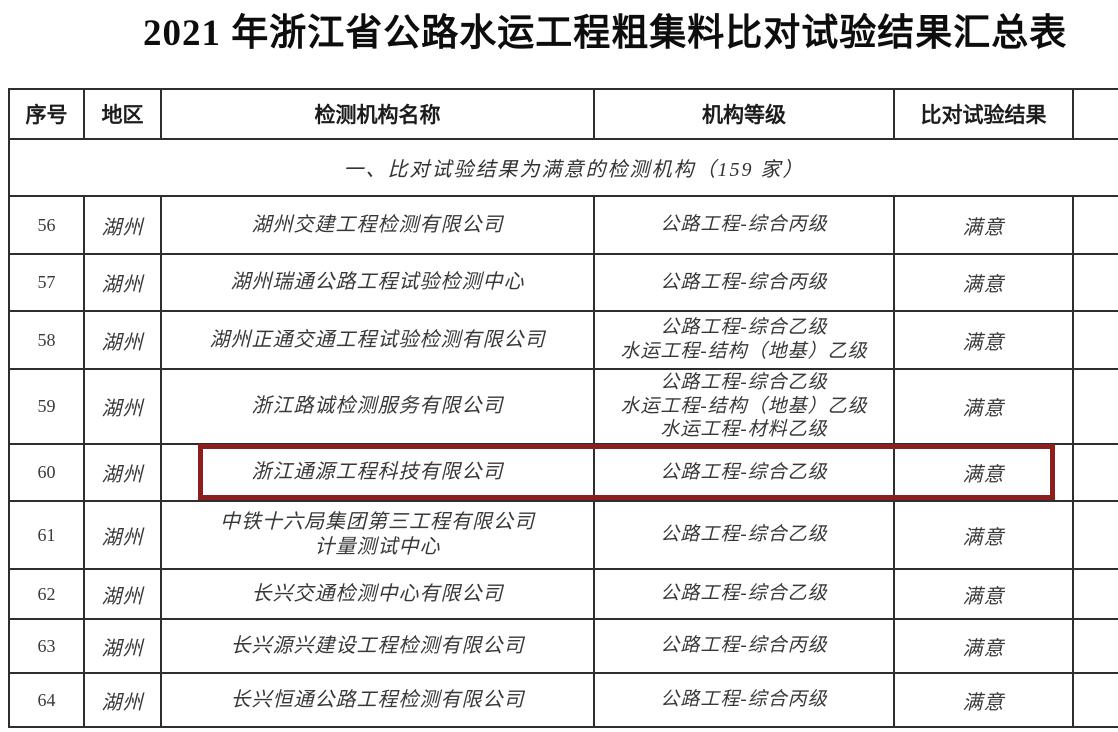 The width and height of the screenshot is (1118, 732). I want to click on row-org-name: 长兴源兴建设工程检测有限公司, so click(377, 646).